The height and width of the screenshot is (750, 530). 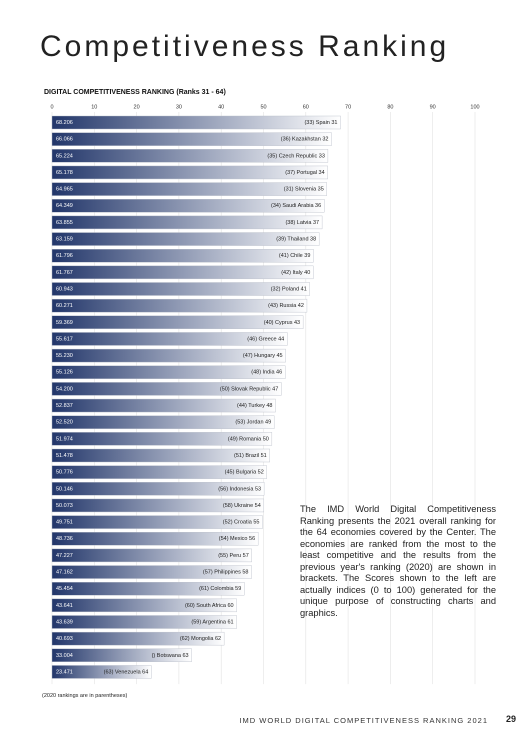 What do you see at coordinates (221, 107) in the screenshot?
I see `x-tick-label: 40` at bounding box center [221, 107].